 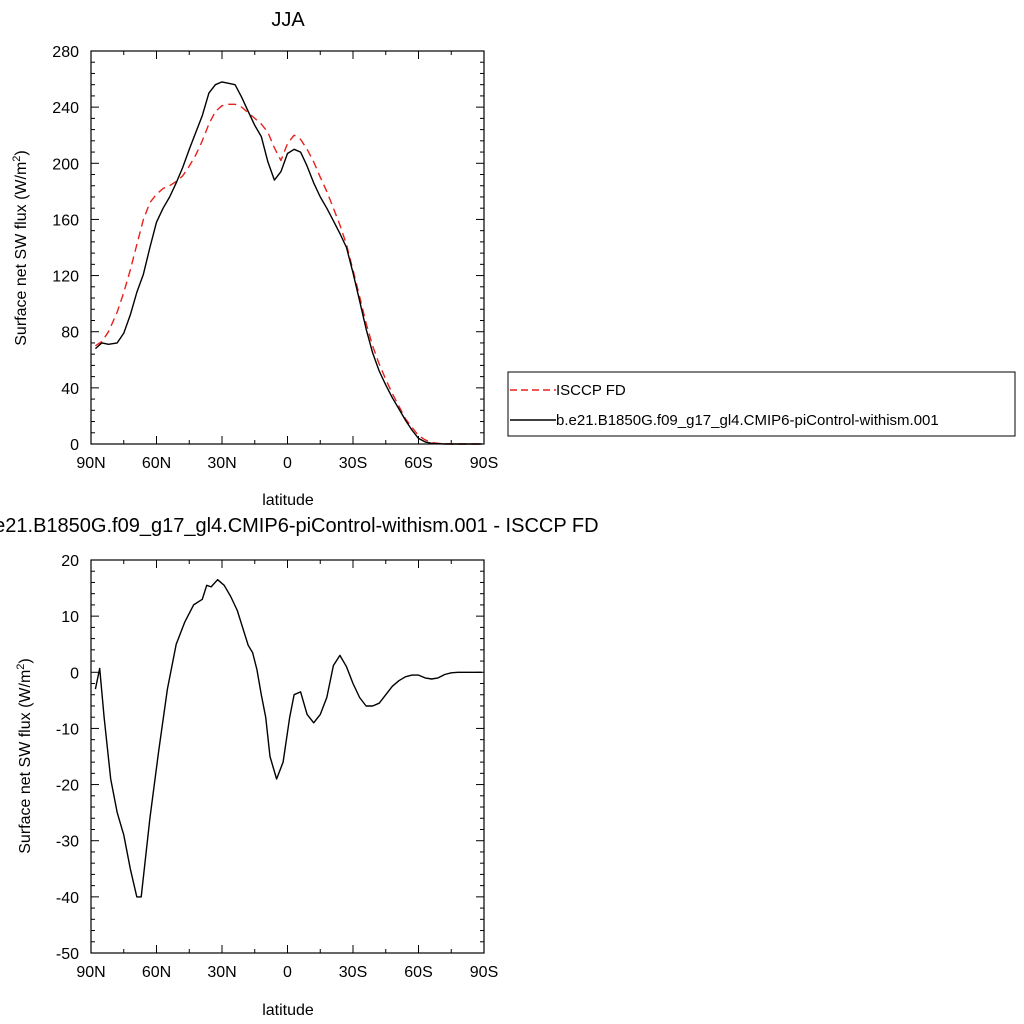 I want to click on y-tick-label: -30, so click(x=67, y=842).